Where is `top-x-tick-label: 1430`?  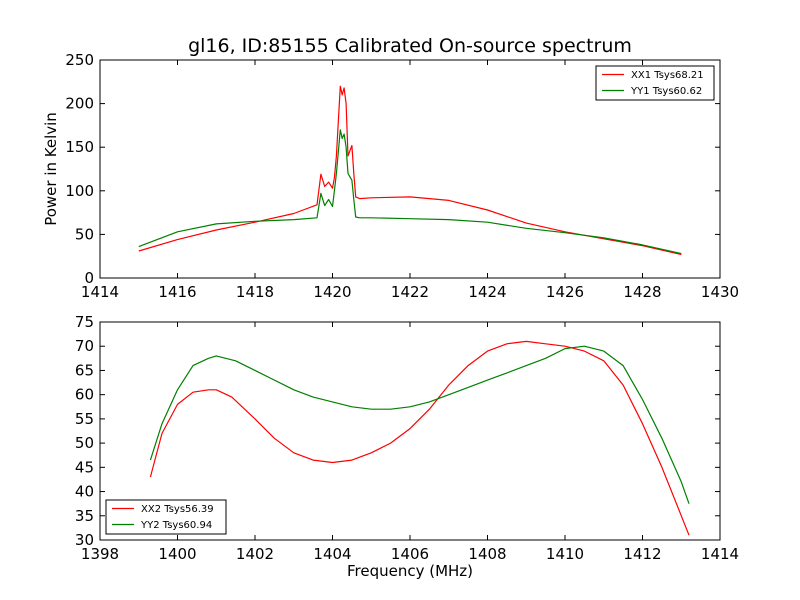
top-x-tick-label: 1430 is located at coordinates (720, 292).